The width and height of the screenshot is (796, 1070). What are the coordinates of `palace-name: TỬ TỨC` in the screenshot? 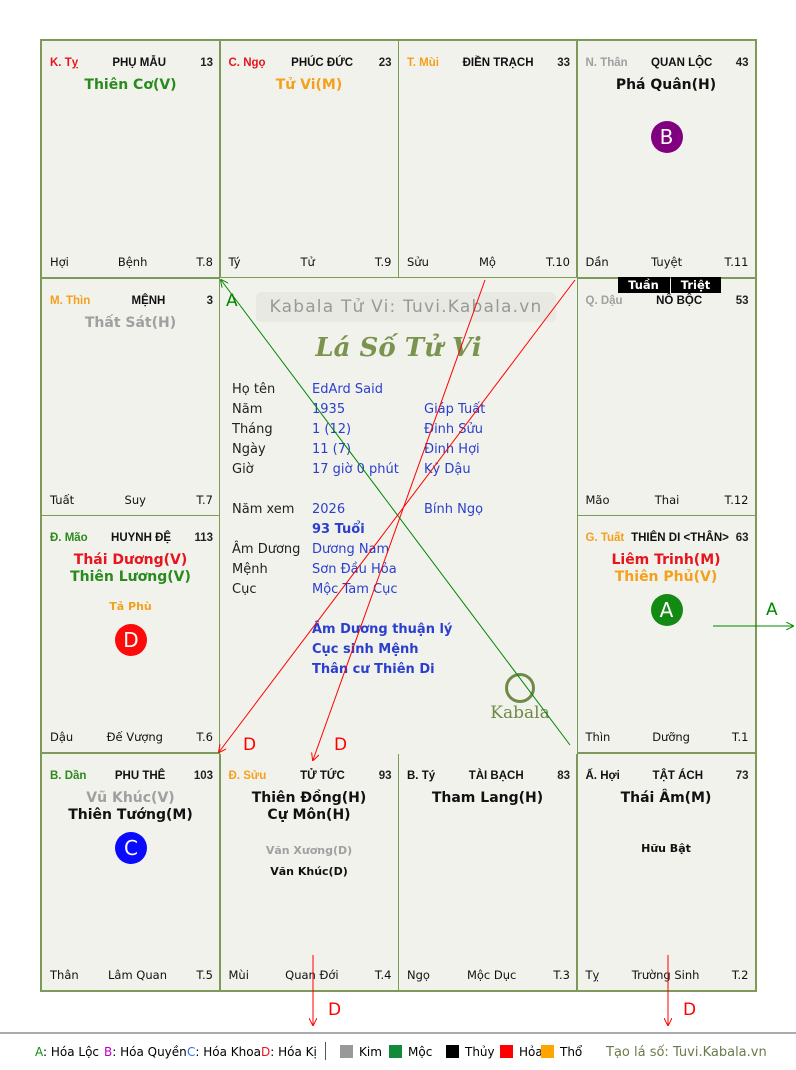 It's located at (322, 775).